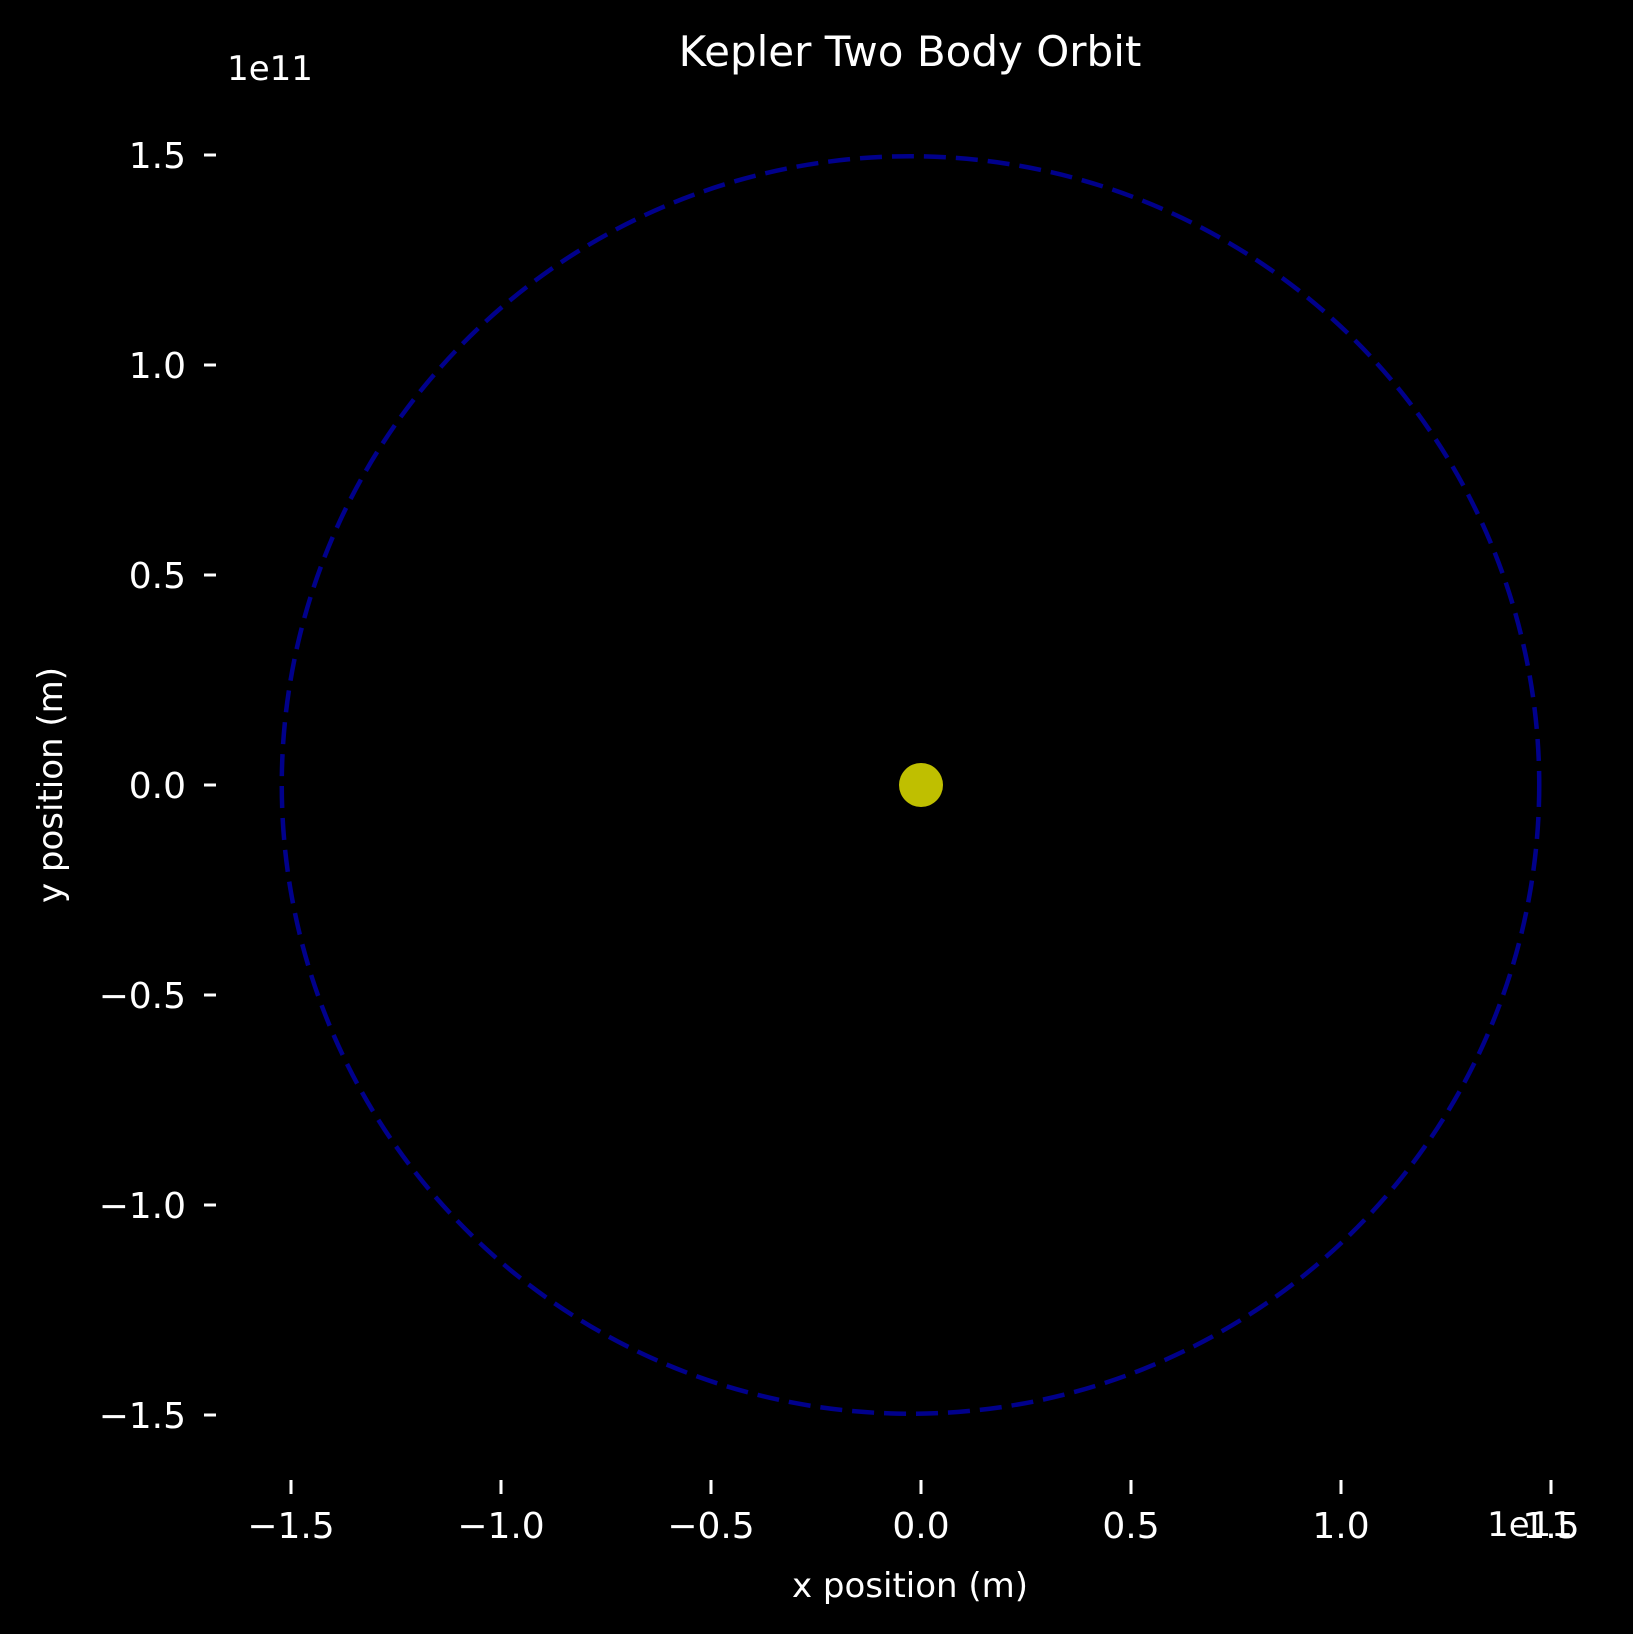  What do you see at coordinates (157, 576) in the screenshot?
I see `y-tick-label: 0.5` at bounding box center [157, 576].